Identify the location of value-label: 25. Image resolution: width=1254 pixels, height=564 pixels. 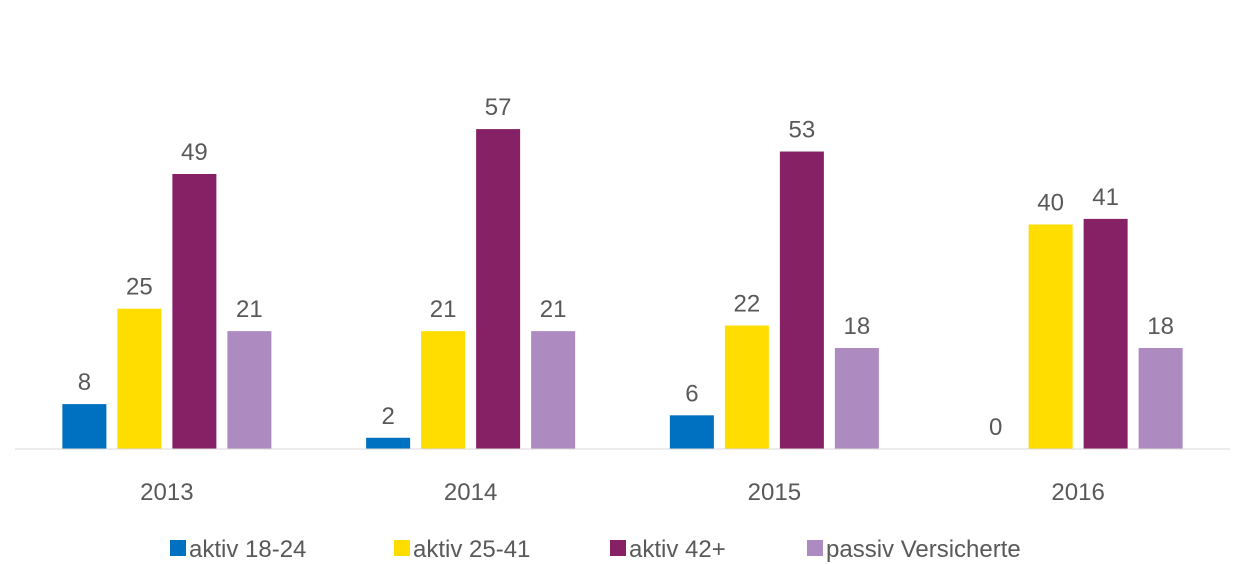
(139, 287).